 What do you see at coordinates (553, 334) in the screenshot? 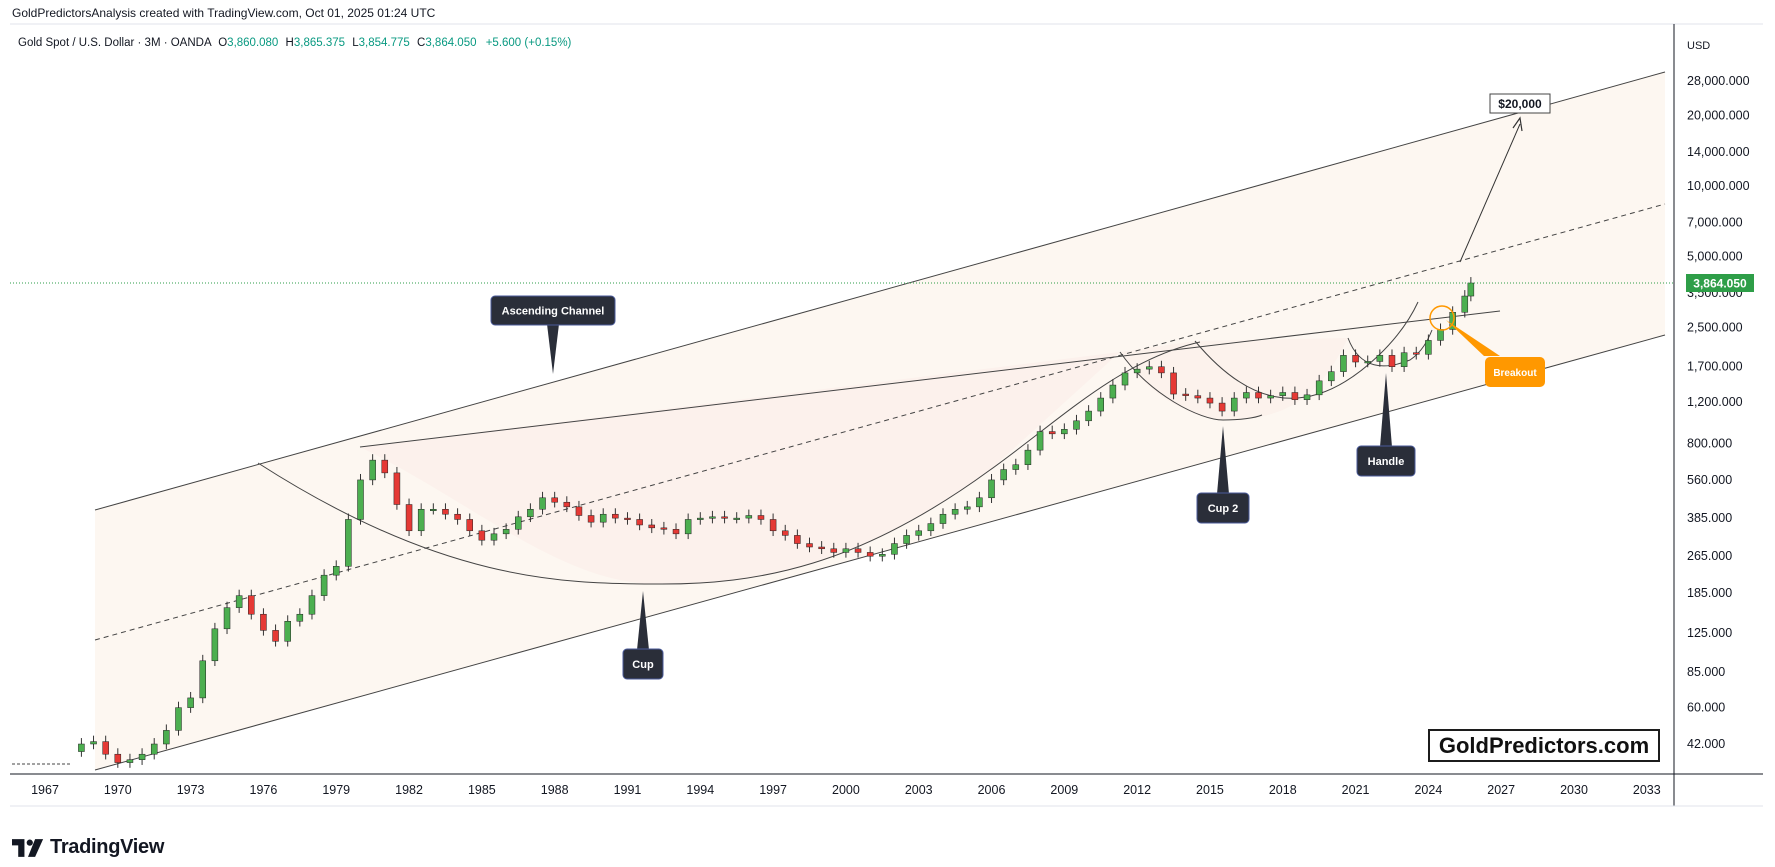
I see `ascending-channel-callout: Ascending Channel` at bounding box center [553, 334].